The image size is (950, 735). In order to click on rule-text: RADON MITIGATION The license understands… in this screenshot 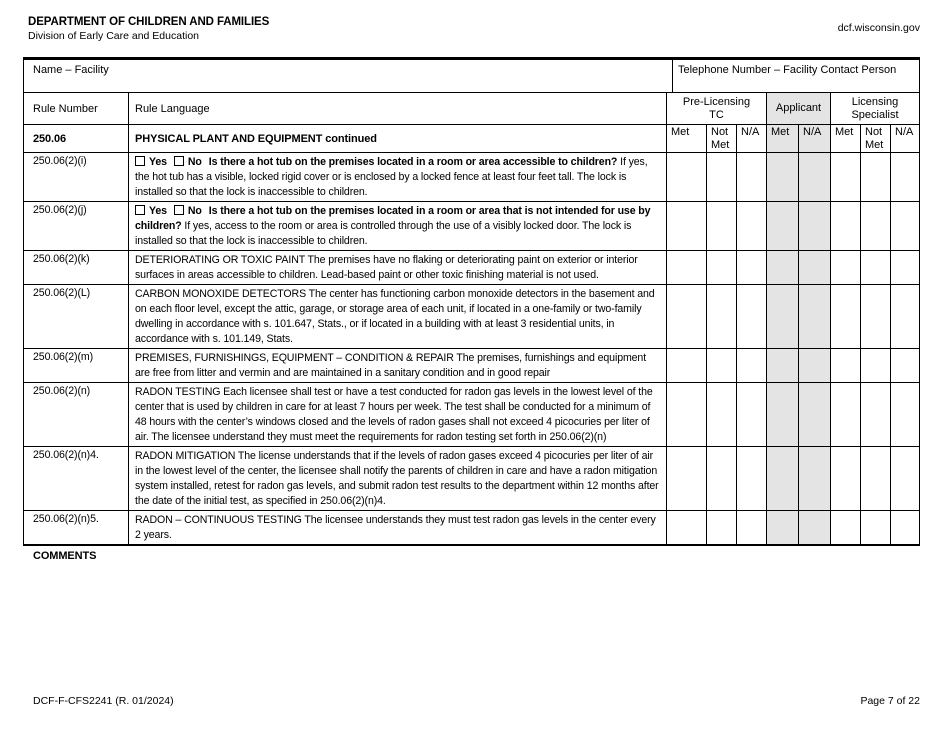, I will do `click(397, 478)`.